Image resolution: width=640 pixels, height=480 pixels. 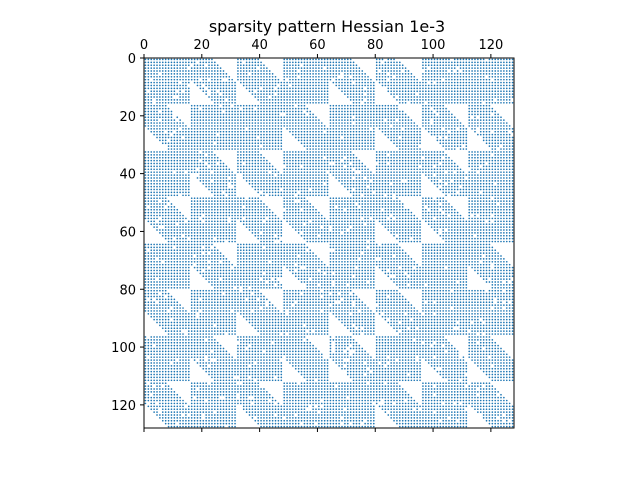 I want to click on x-tick-label-0: 0, so click(x=144, y=45).